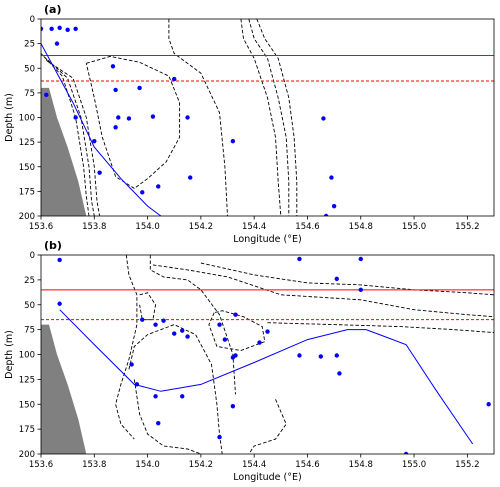  What do you see at coordinates (414, 227) in the screenshot?
I see `x-tick-label: 155.0` at bounding box center [414, 227].